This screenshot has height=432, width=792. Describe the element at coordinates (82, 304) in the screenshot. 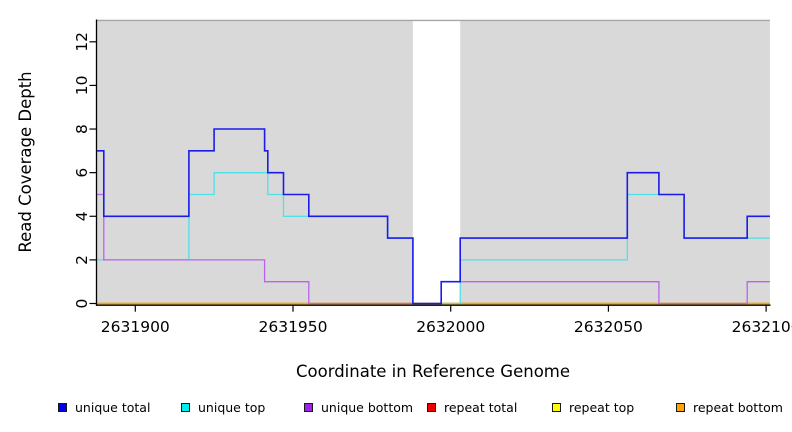

I see `y-tick-label: 0` at that location.